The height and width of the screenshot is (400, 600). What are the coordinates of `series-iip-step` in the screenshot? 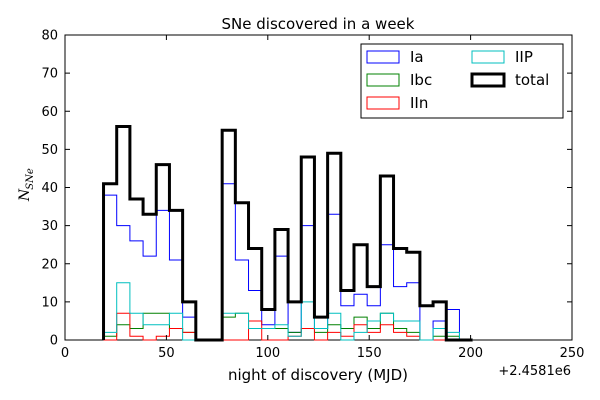 It's located at (288, 311).